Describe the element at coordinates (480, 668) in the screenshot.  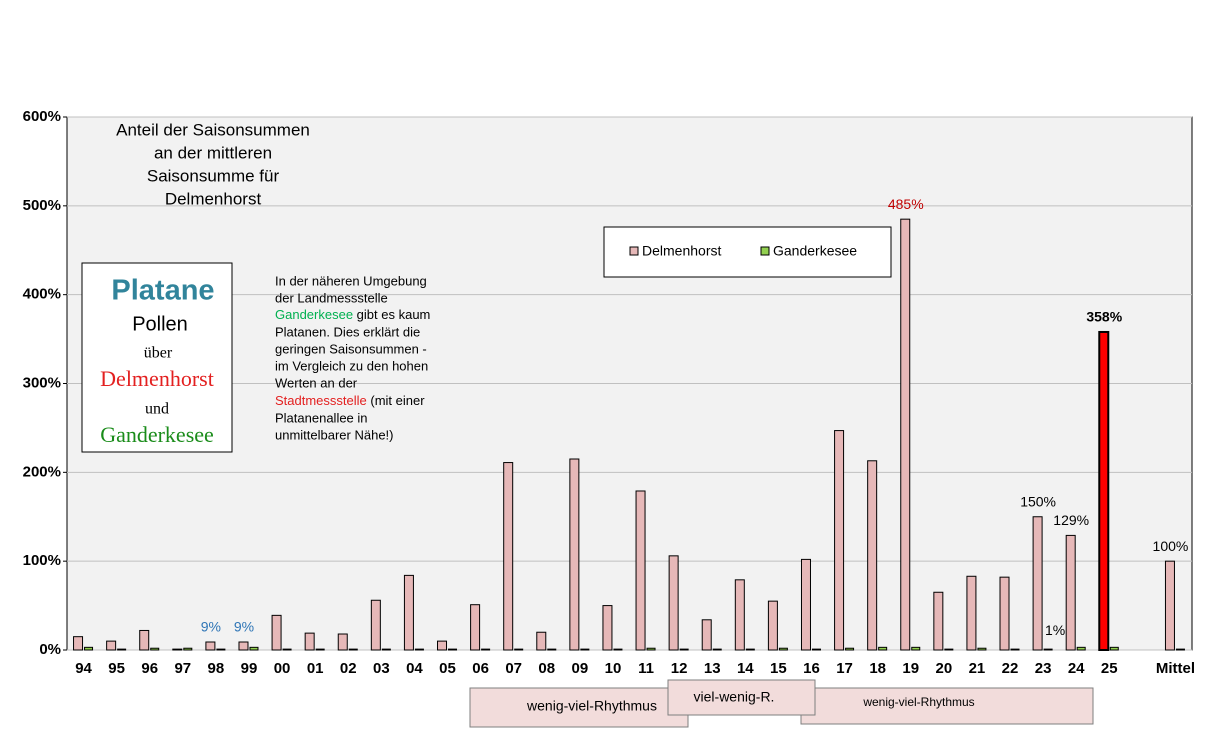
I see `x-tick-label: 06` at that location.